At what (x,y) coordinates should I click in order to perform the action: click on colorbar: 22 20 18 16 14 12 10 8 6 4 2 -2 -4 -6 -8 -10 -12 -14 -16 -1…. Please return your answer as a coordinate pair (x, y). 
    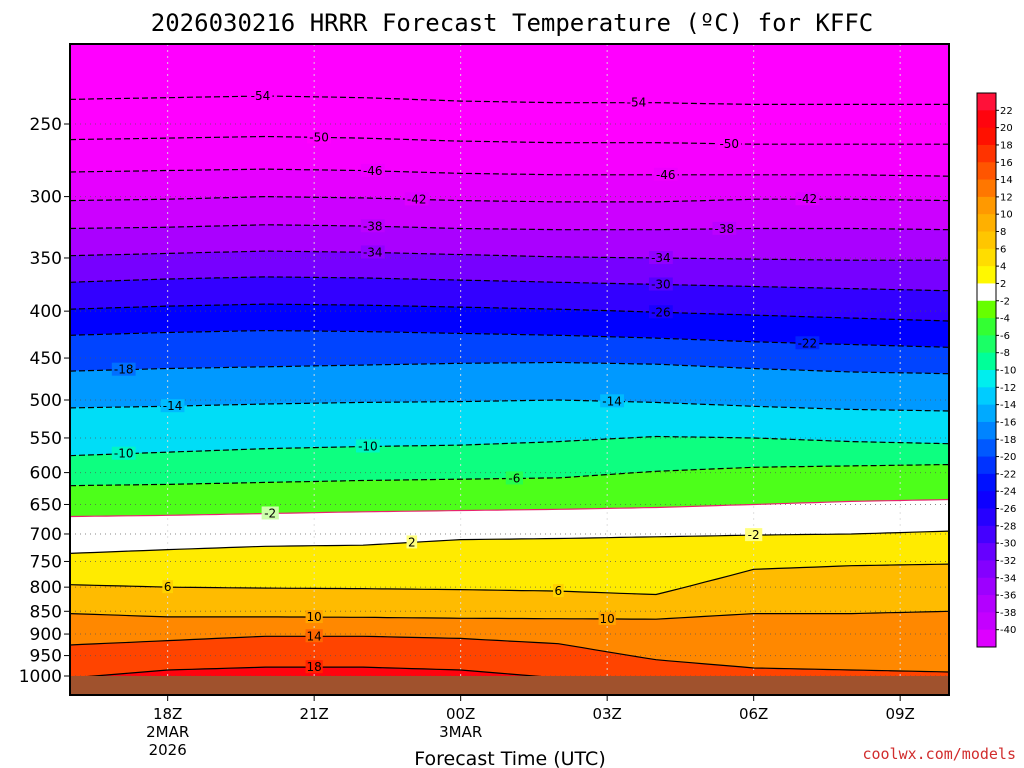
    Looking at the image, I should click on (996, 370).